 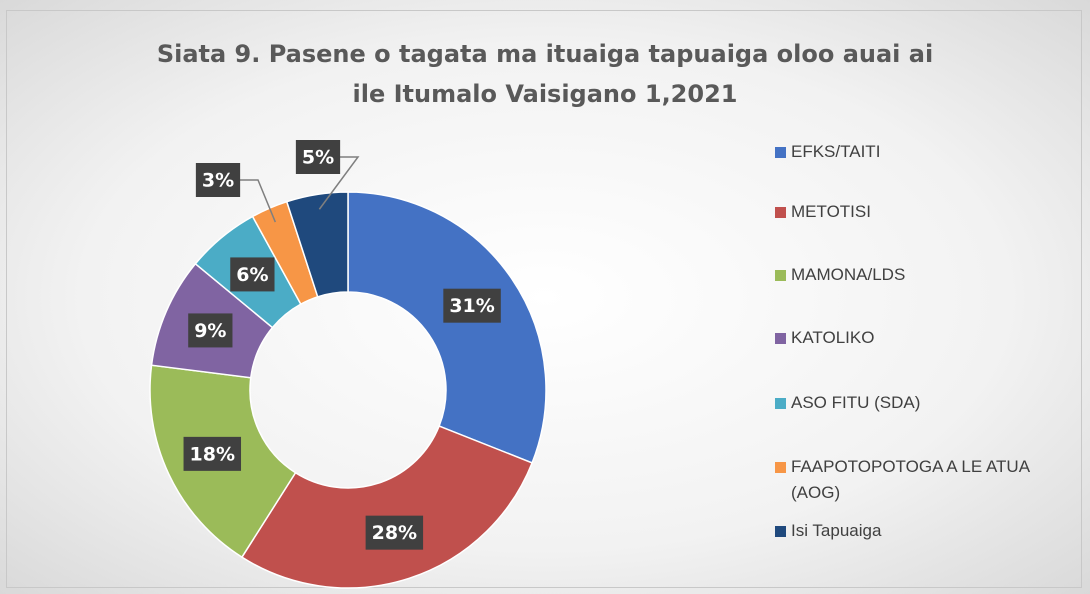 I want to click on data-label: 6%, so click(x=252, y=275).